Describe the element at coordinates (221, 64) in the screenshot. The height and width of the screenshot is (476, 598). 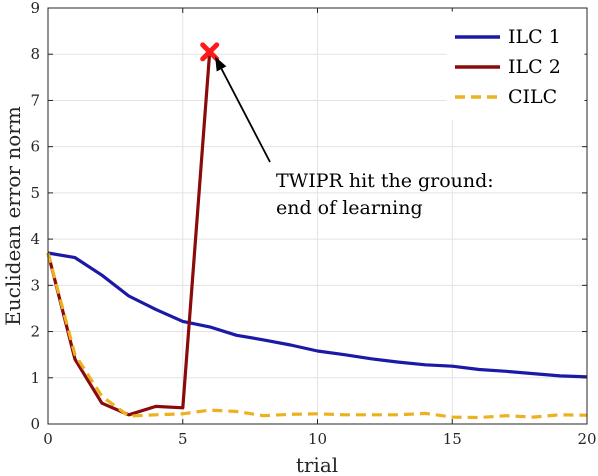
I see `annotation-arrowhead` at that location.